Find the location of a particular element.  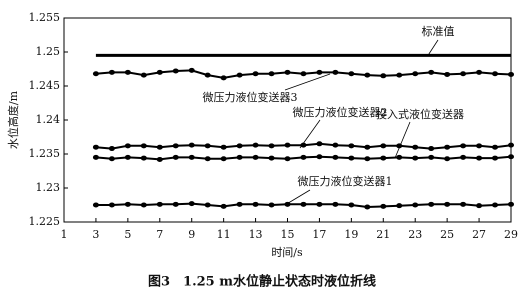

series-annotation: 微压力液位变送器1 is located at coordinates (345, 181).